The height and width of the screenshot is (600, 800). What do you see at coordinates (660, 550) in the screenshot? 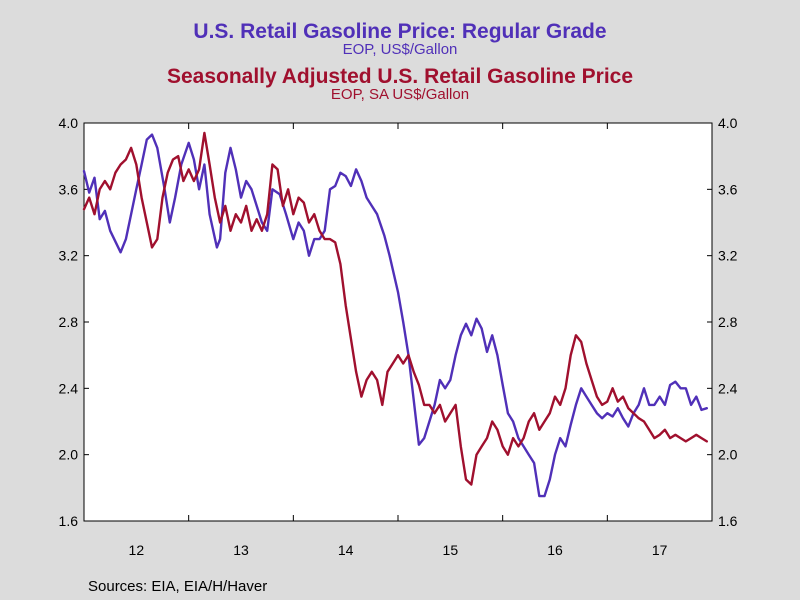
I see `x-tick-label: 17` at bounding box center [660, 550].